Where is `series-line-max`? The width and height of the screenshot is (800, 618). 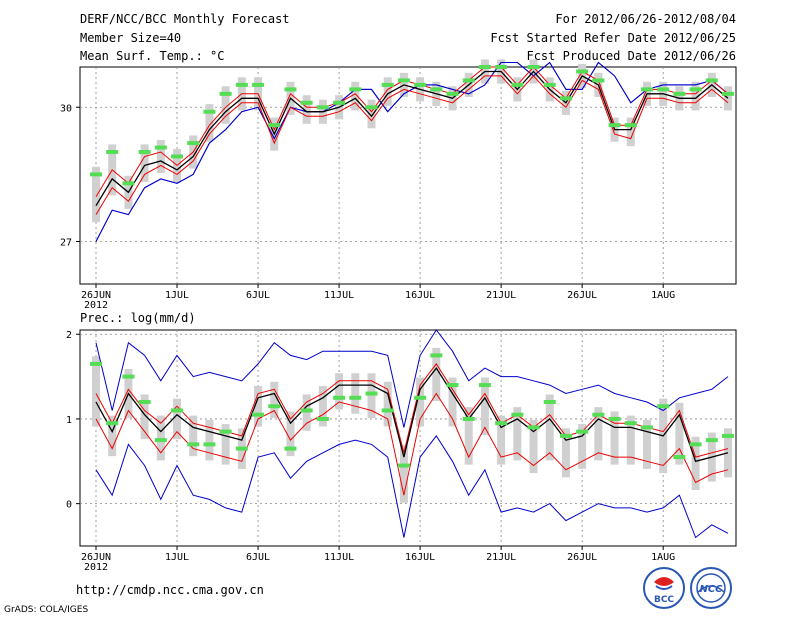
series-line-max is located at coordinates (412, 378).